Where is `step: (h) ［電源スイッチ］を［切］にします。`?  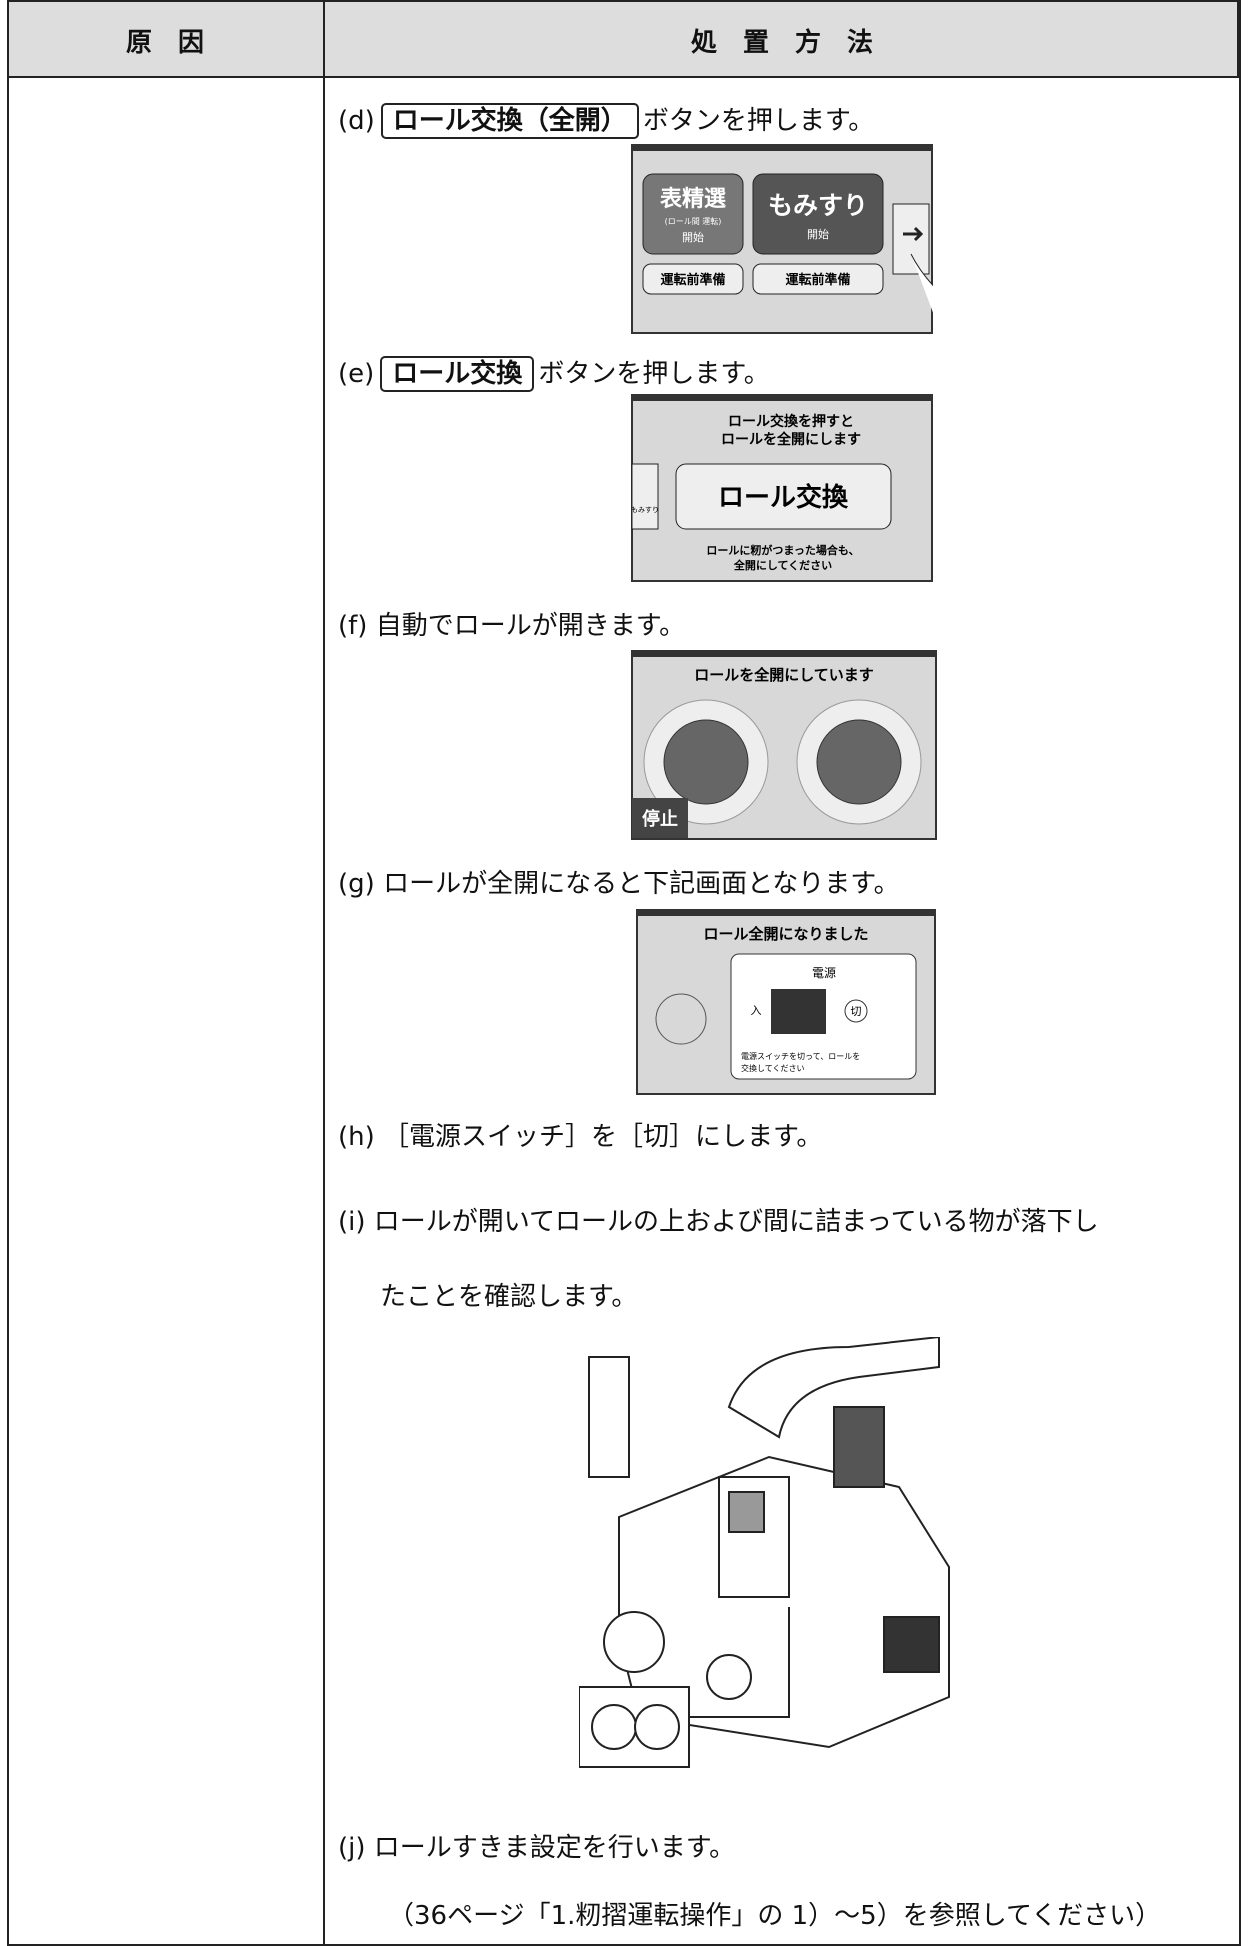
step: (h) ［電源スイッチ］を［切］にします。 is located at coordinates (580, 1134).